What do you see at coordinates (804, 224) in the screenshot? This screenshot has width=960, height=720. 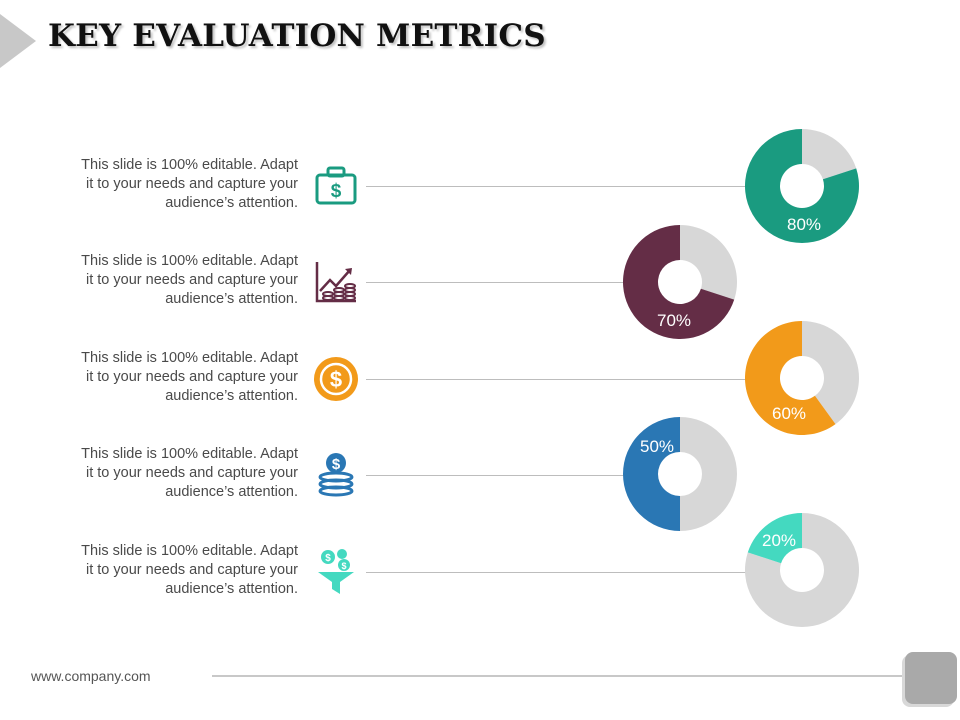 I see `donut-value-label: 80%` at bounding box center [804, 224].